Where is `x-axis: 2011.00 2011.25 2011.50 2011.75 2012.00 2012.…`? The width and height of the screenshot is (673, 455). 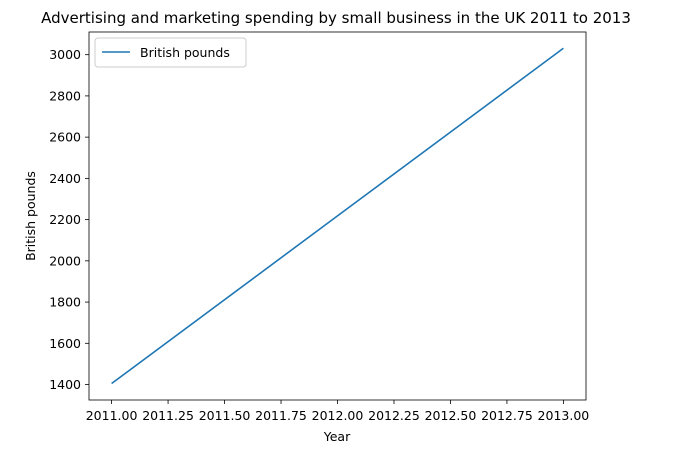
x-axis: 2011.00 2011.25 2011.50 2011.75 2012.00 2012.… is located at coordinates (338, 411).